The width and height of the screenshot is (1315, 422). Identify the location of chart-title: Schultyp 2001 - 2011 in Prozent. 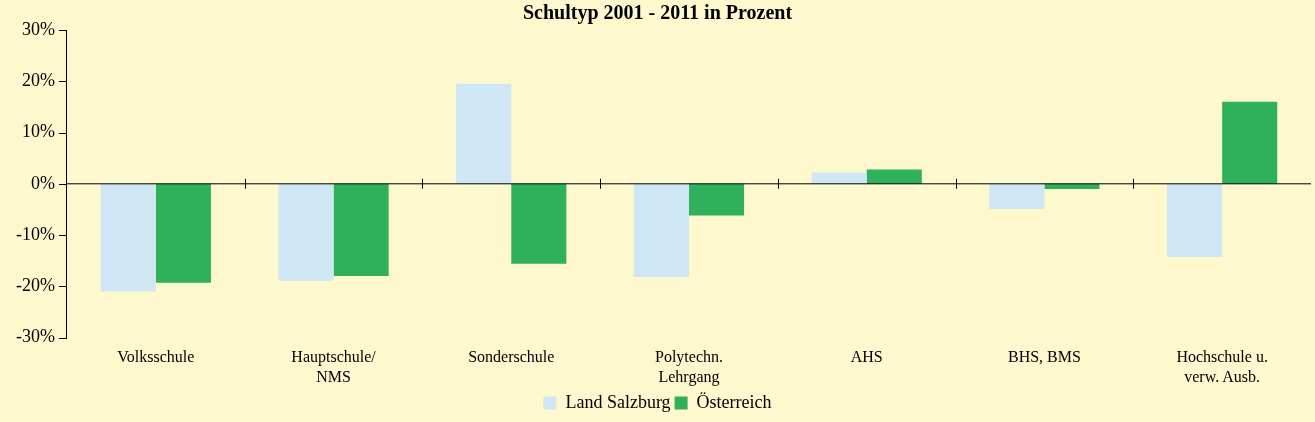
(657, 13).